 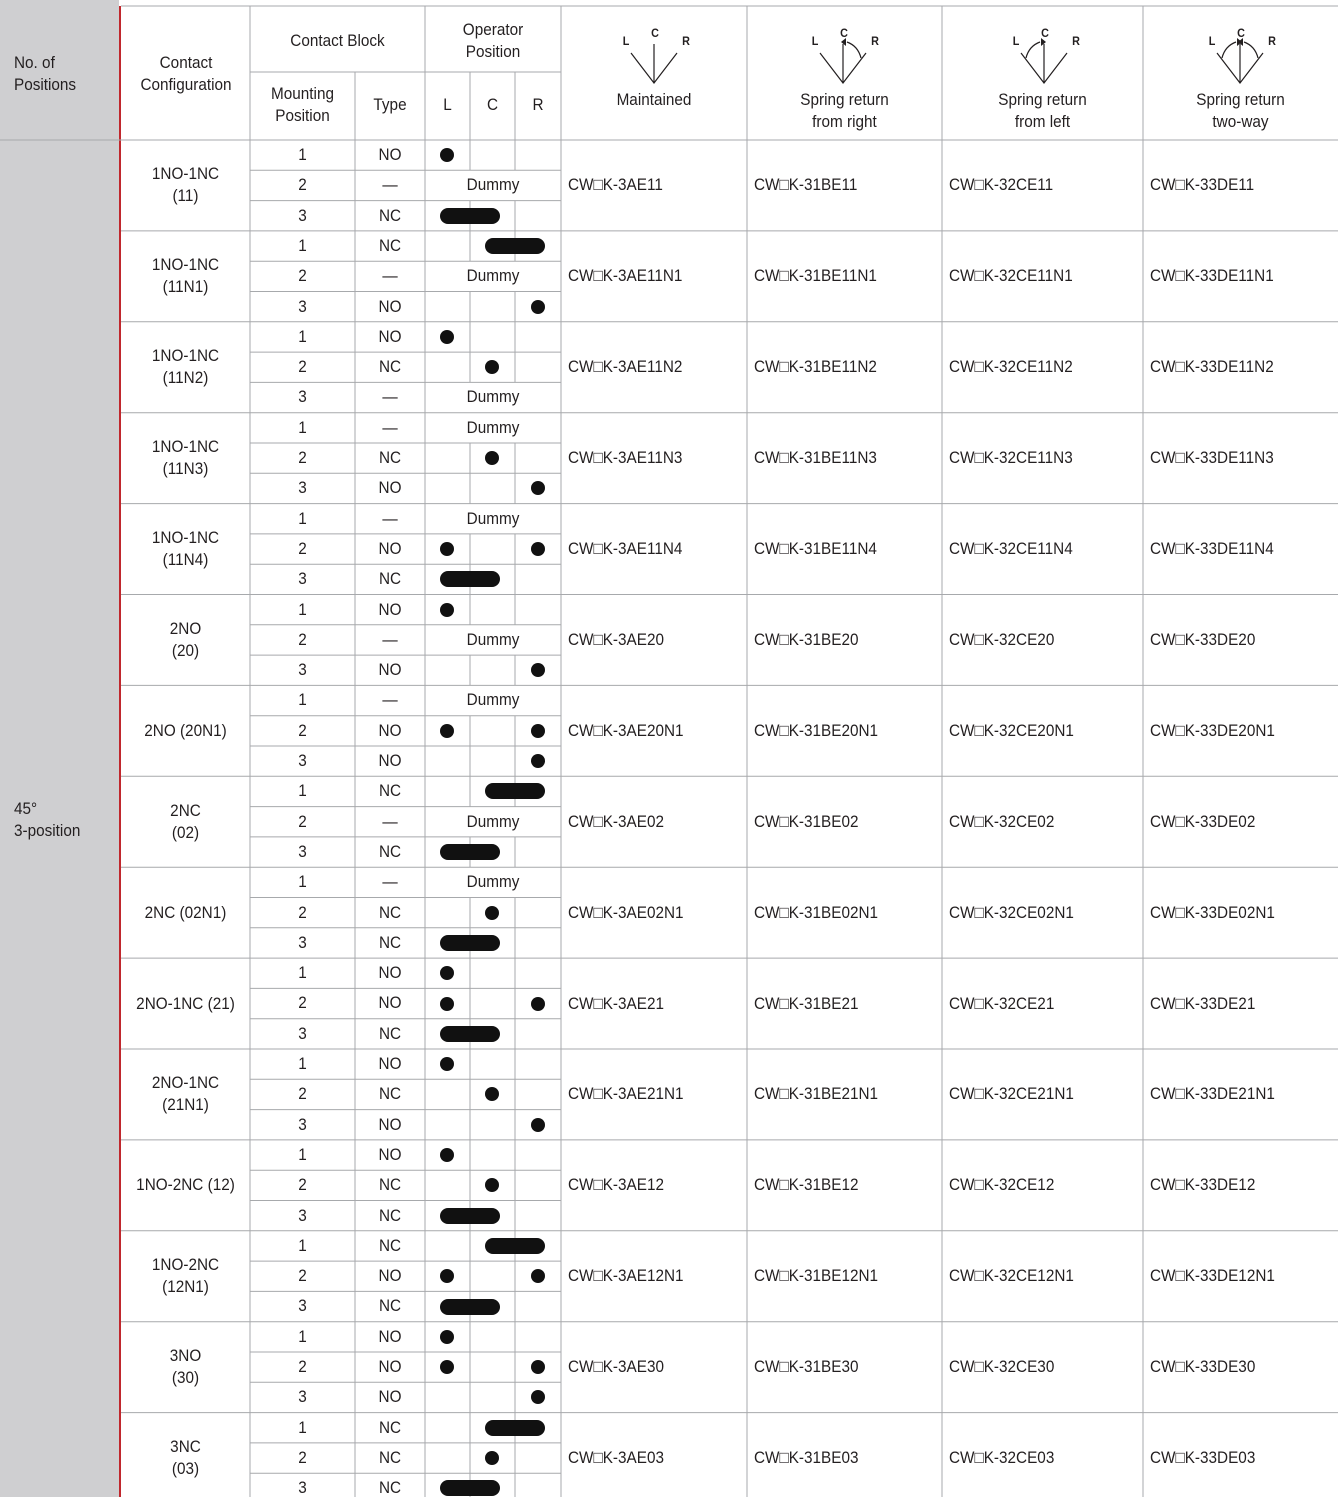 What do you see at coordinates (1042, 110) in the screenshot?
I see `spring-return-left-header: Spring return from left` at bounding box center [1042, 110].